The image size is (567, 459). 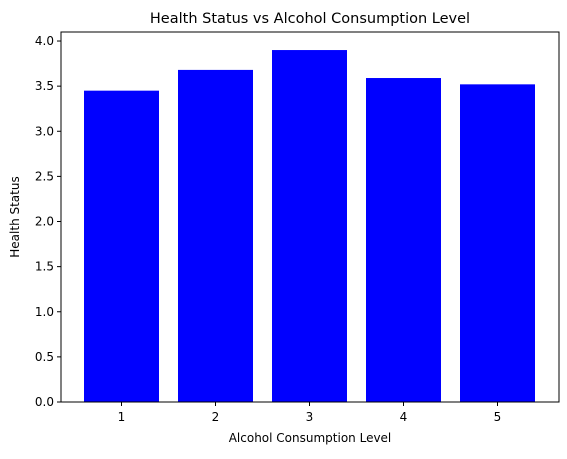 I want to click on y-tick-label-0.5: 0.5, so click(x=44, y=357).